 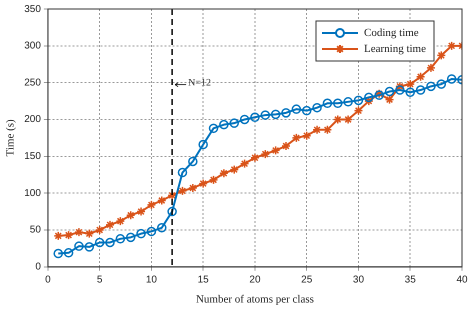 I want to click on x-tick-label: 35, so click(x=410, y=280).